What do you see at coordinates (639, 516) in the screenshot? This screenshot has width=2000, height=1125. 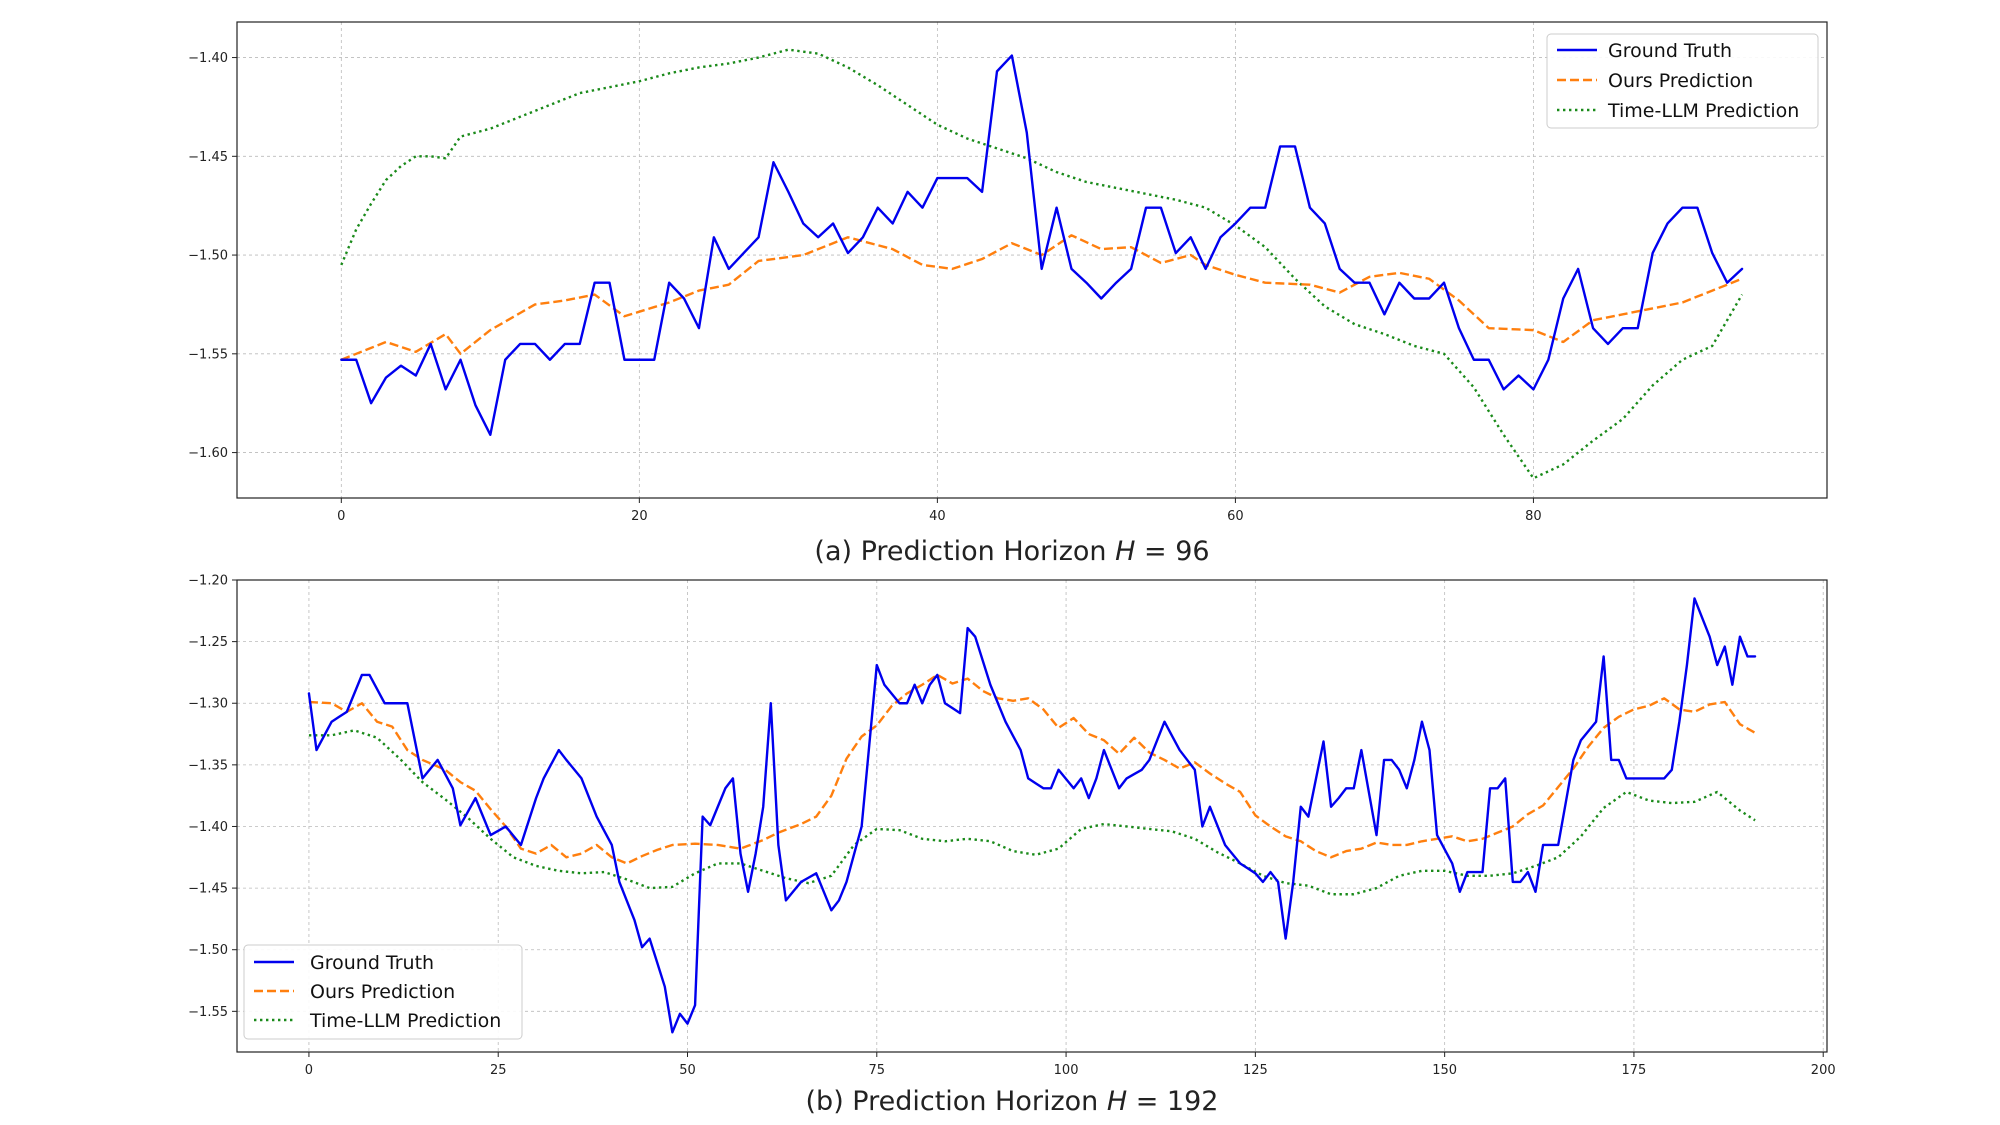 I see `x-tick-label: 20` at bounding box center [639, 516].